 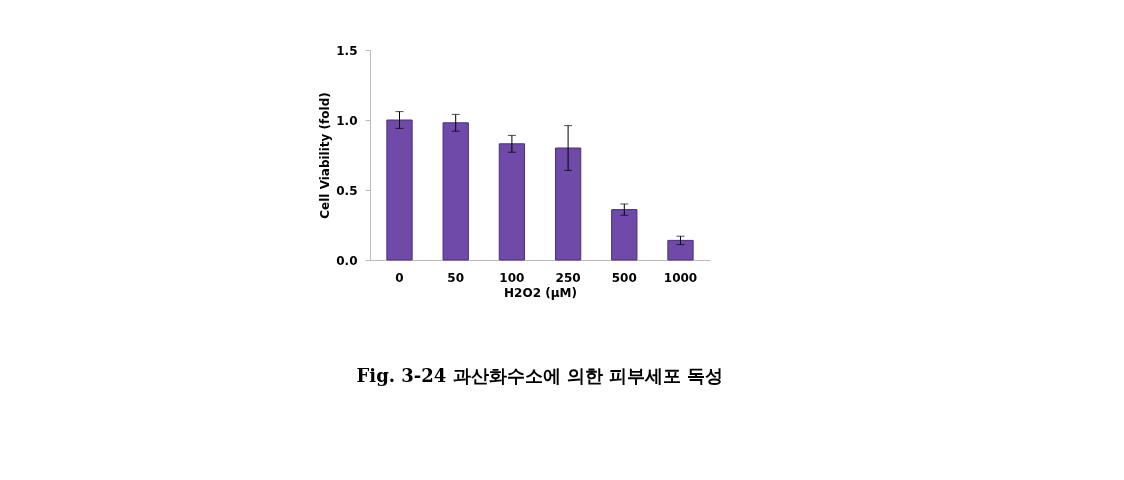 I want to click on x-tick-label: 1000, so click(x=680, y=277).